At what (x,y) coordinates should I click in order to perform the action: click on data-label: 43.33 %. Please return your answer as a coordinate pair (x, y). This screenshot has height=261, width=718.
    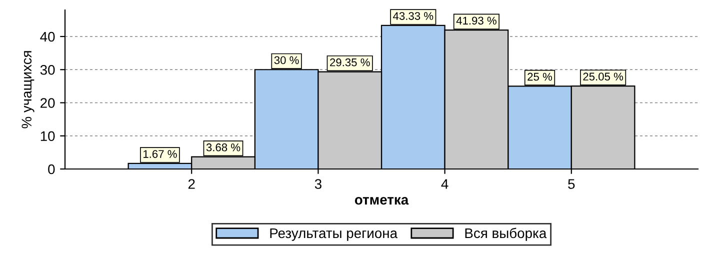
    Looking at the image, I should click on (413, 16).